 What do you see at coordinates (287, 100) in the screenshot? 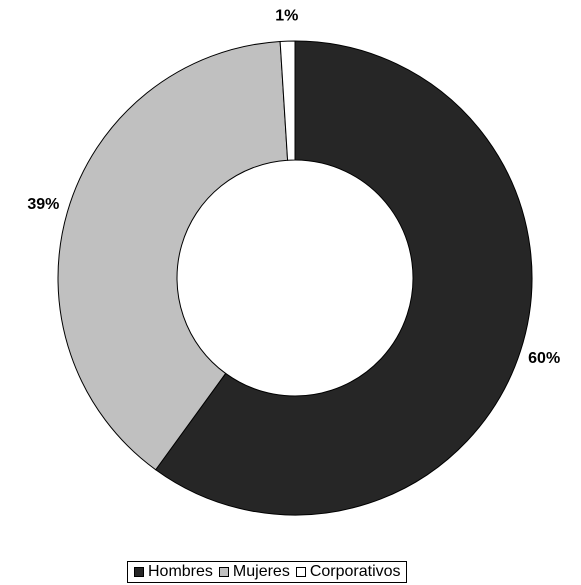
I see `slice-corporativos` at bounding box center [287, 100].